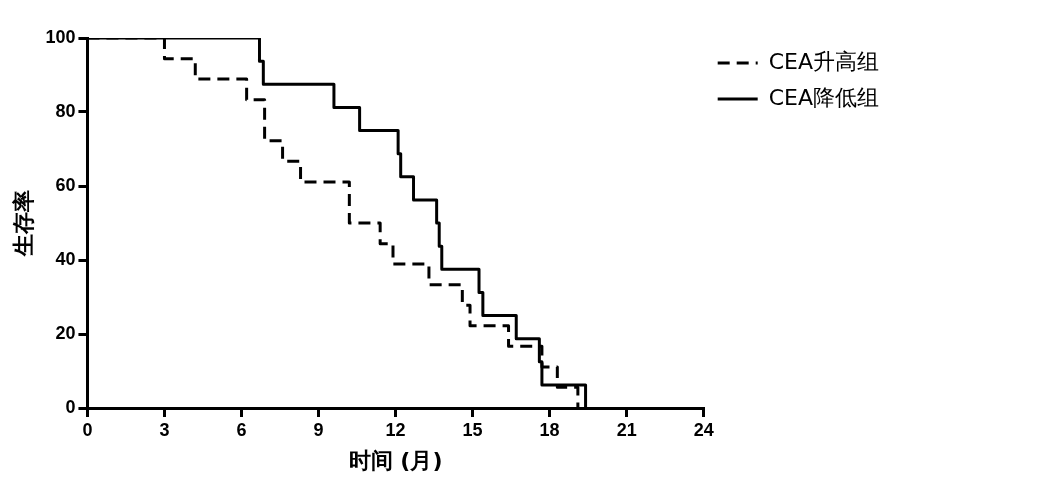  I want to click on x-tick-label: 21, so click(626, 429).